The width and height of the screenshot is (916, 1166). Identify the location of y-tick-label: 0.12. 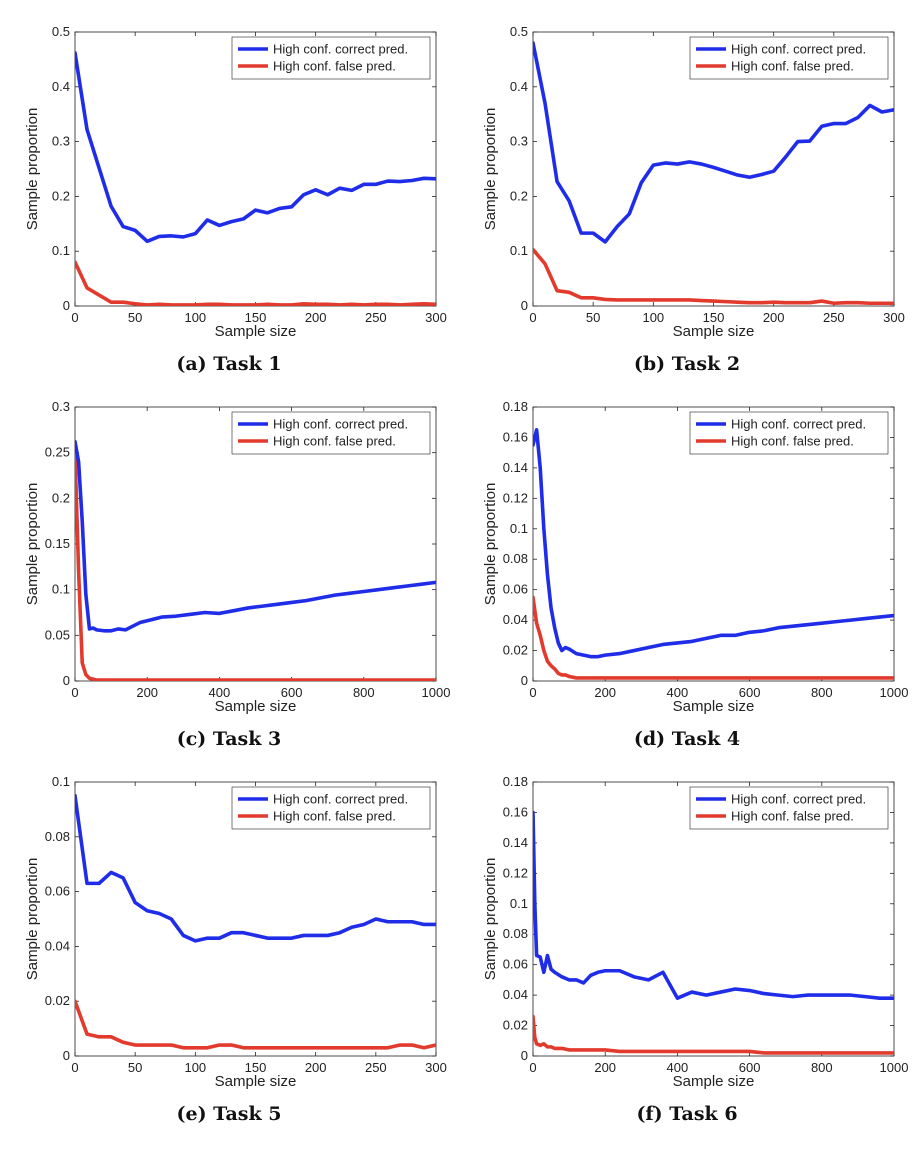
(515, 872).